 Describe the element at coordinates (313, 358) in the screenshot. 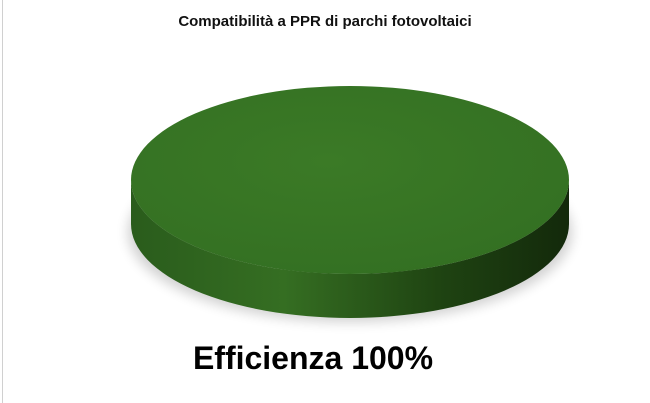

I see `data-label-efficienza: Efficienza 100%` at that location.